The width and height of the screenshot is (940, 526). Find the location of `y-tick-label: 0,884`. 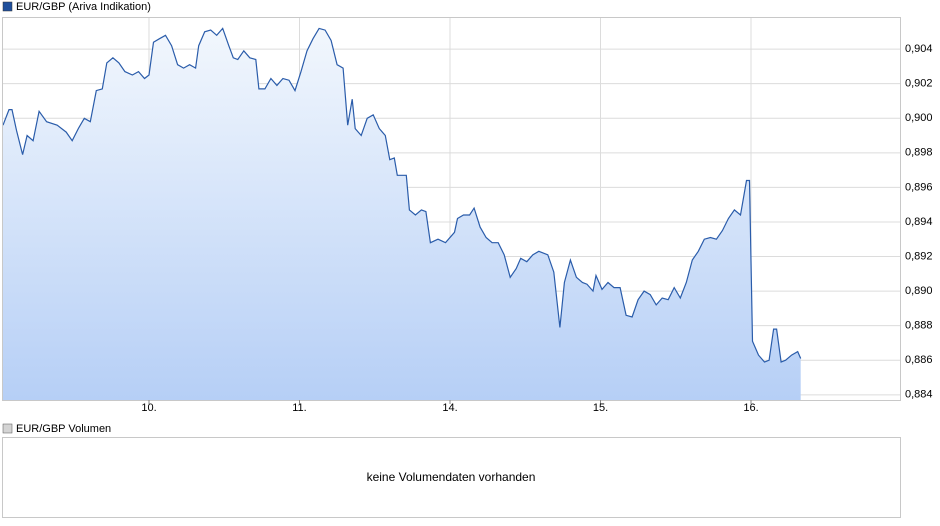

y-tick-label: 0,884 is located at coordinates (919, 395).